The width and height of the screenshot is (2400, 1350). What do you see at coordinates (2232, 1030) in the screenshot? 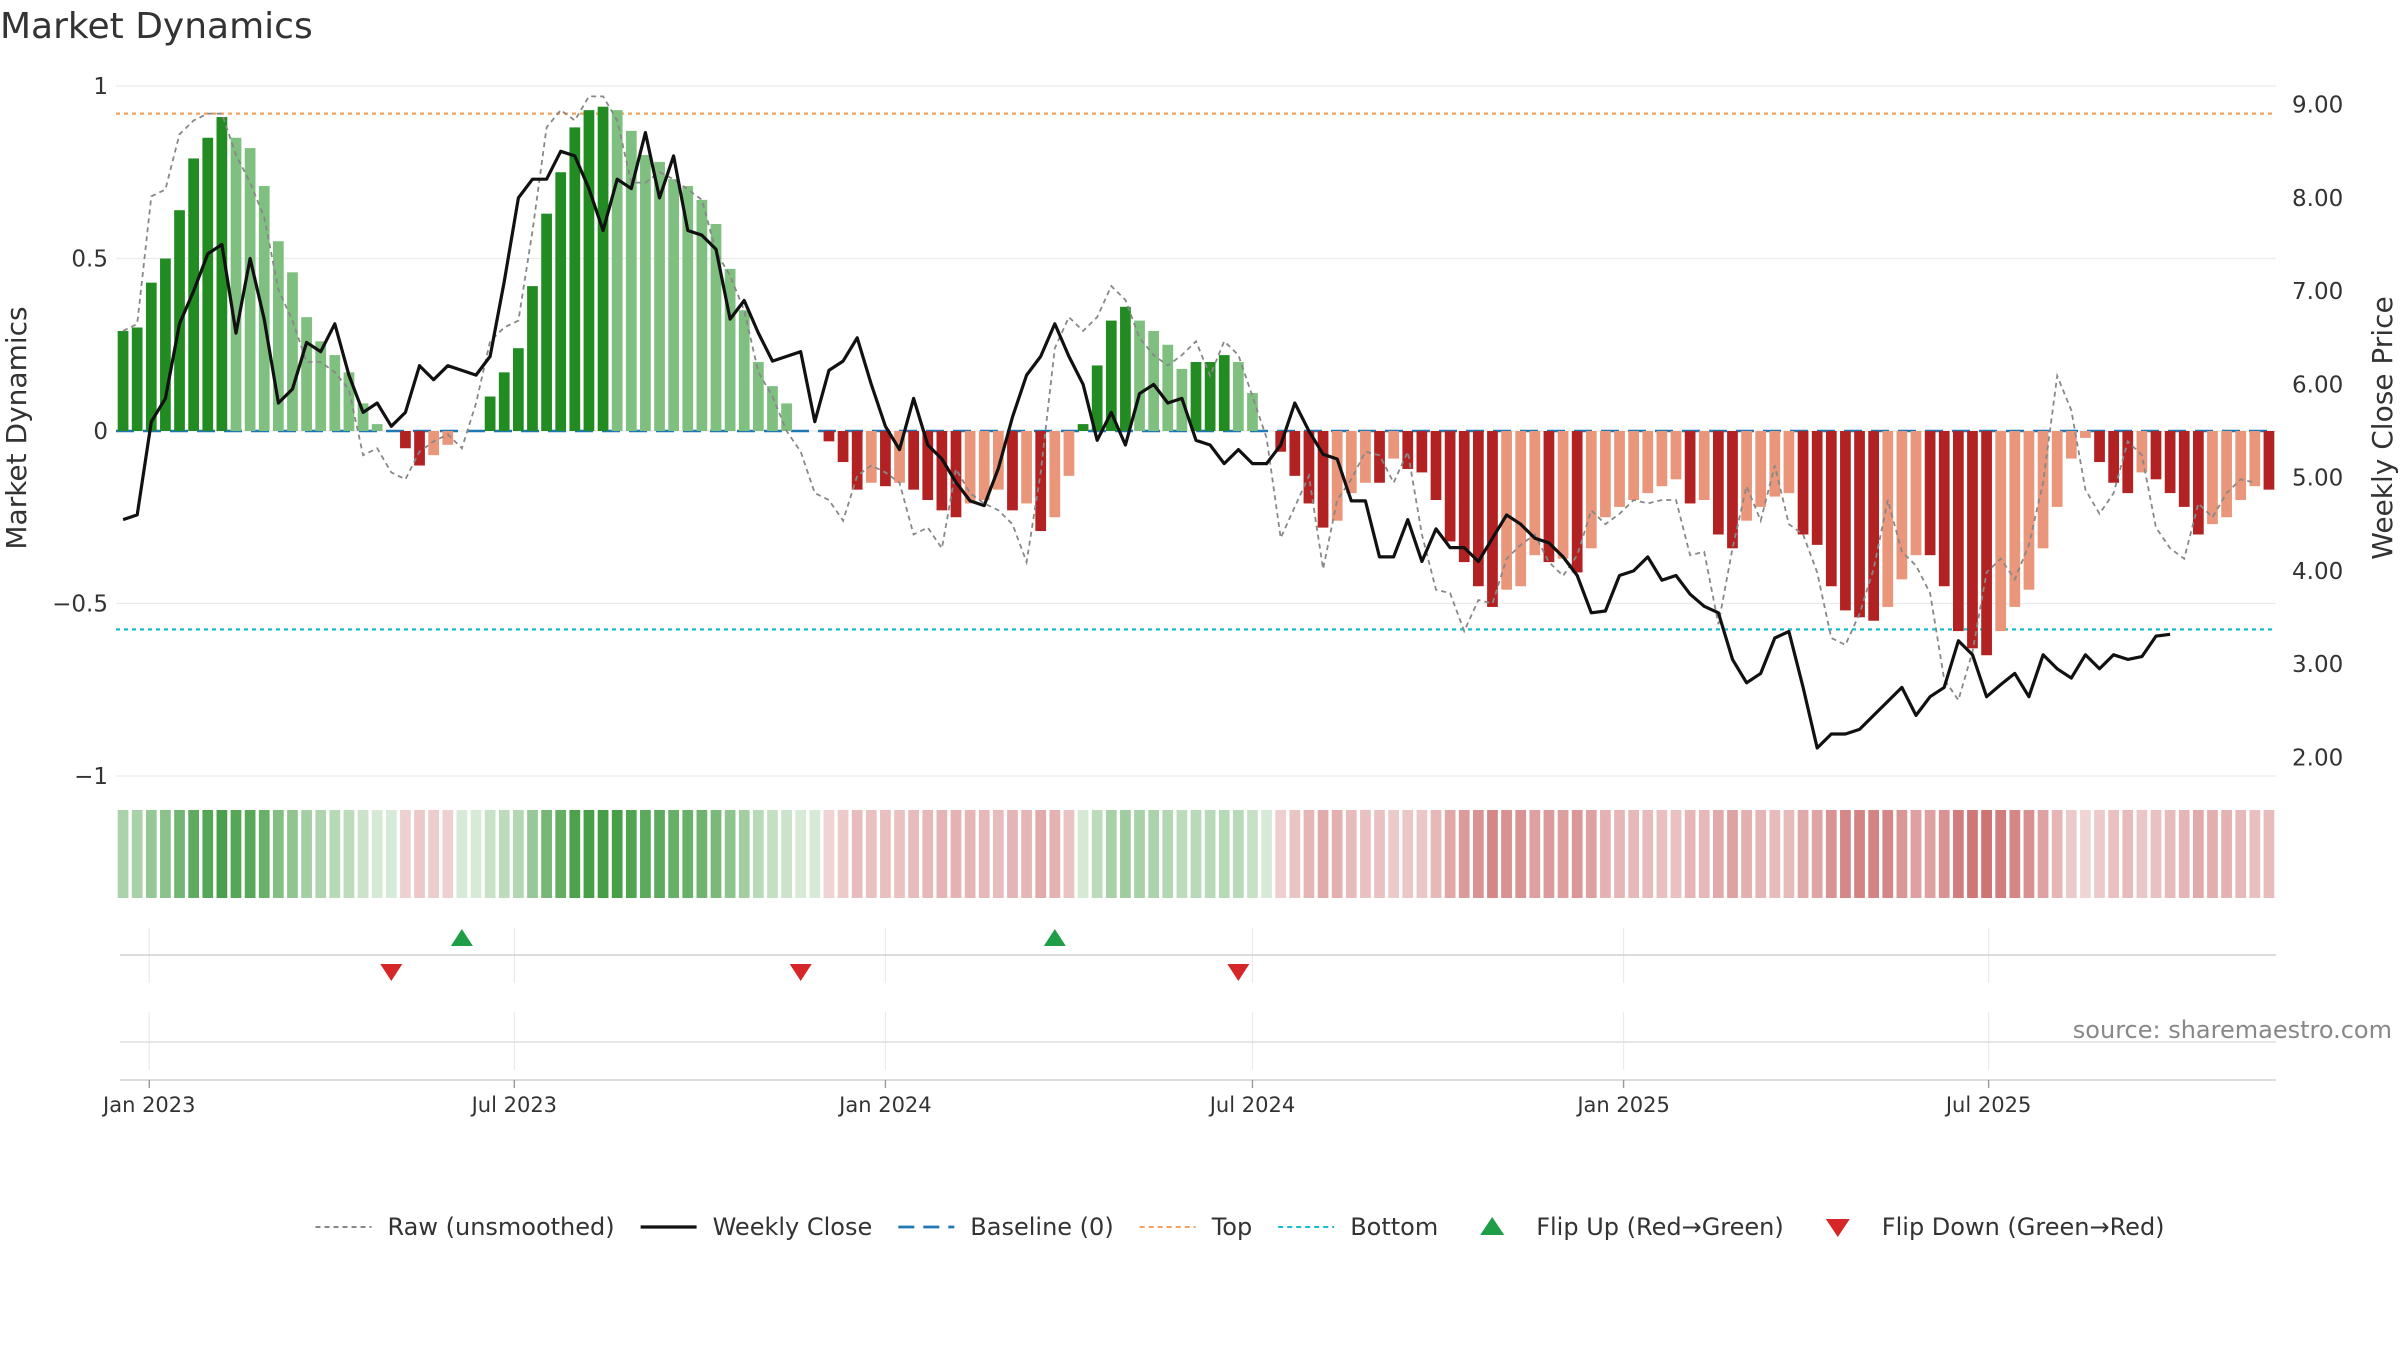
I see `source-note: source: sharemaestro.com` at bounding box center [2232, 1030].